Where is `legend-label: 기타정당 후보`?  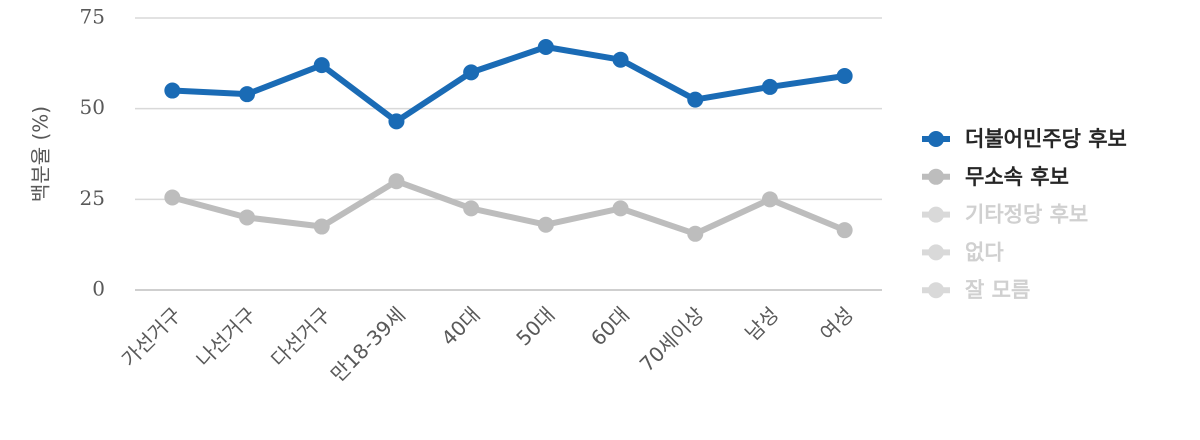
legend-label: 기타정당 후보 is located at coordinates (1026, 215).